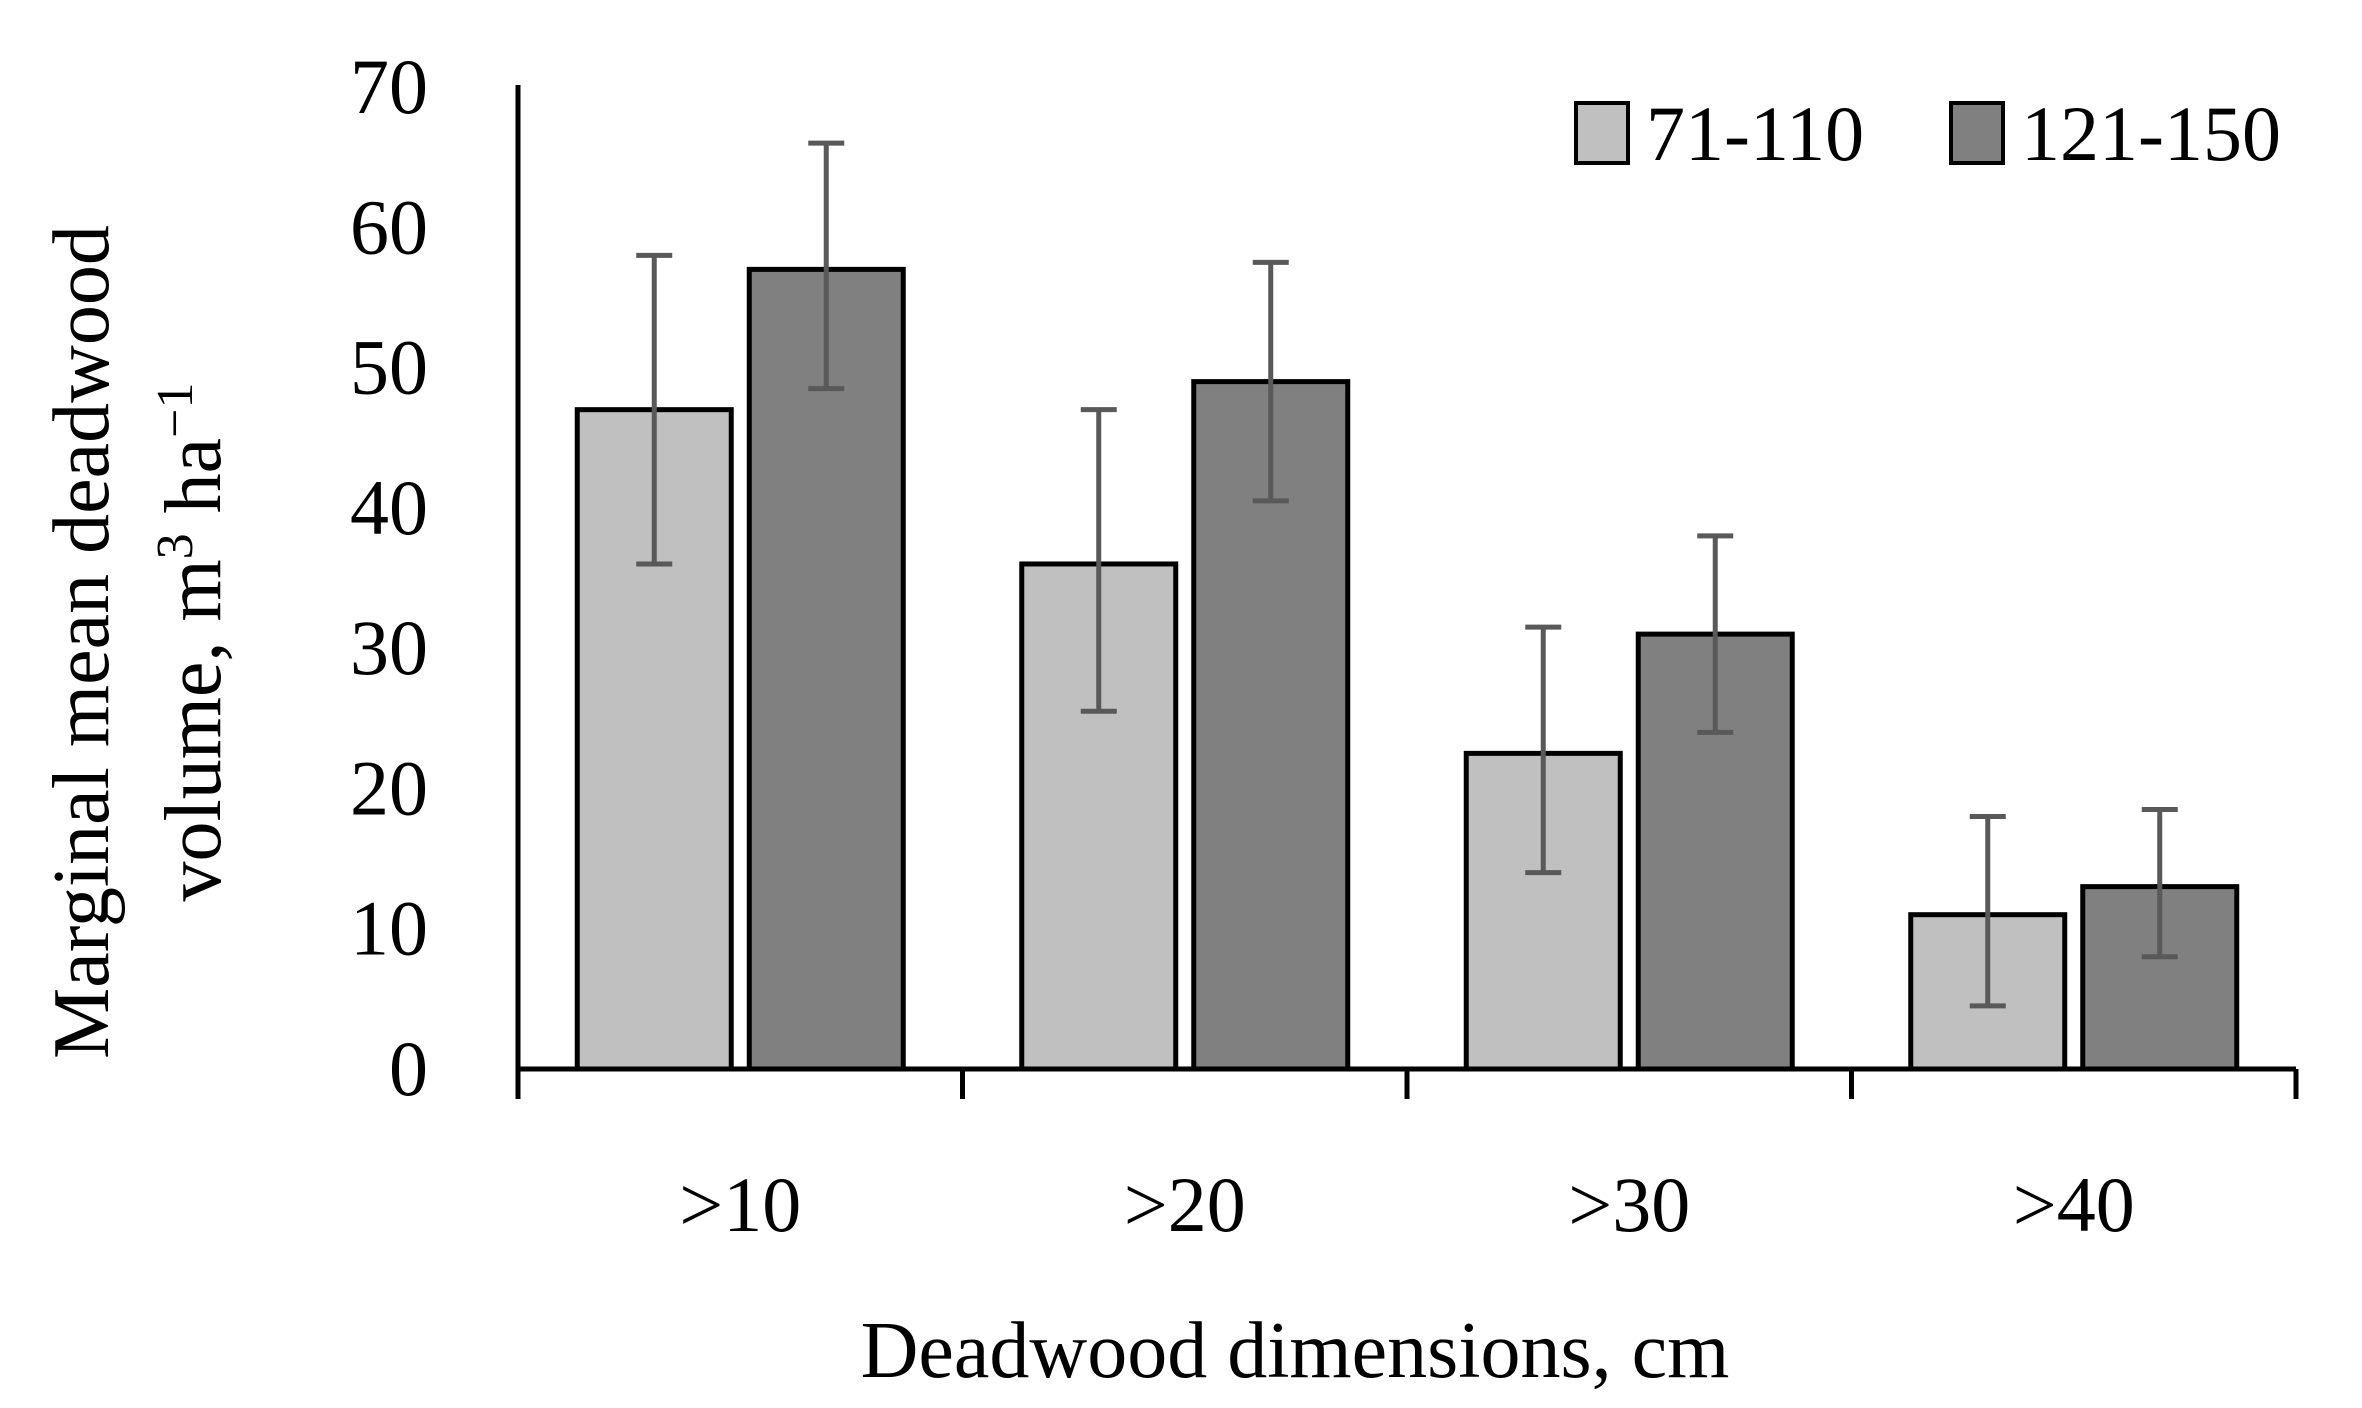 The height and width of the screenshot is (1408, 2362). I want to click on y-axis-title-sup-3: 3, so click(175, 546).